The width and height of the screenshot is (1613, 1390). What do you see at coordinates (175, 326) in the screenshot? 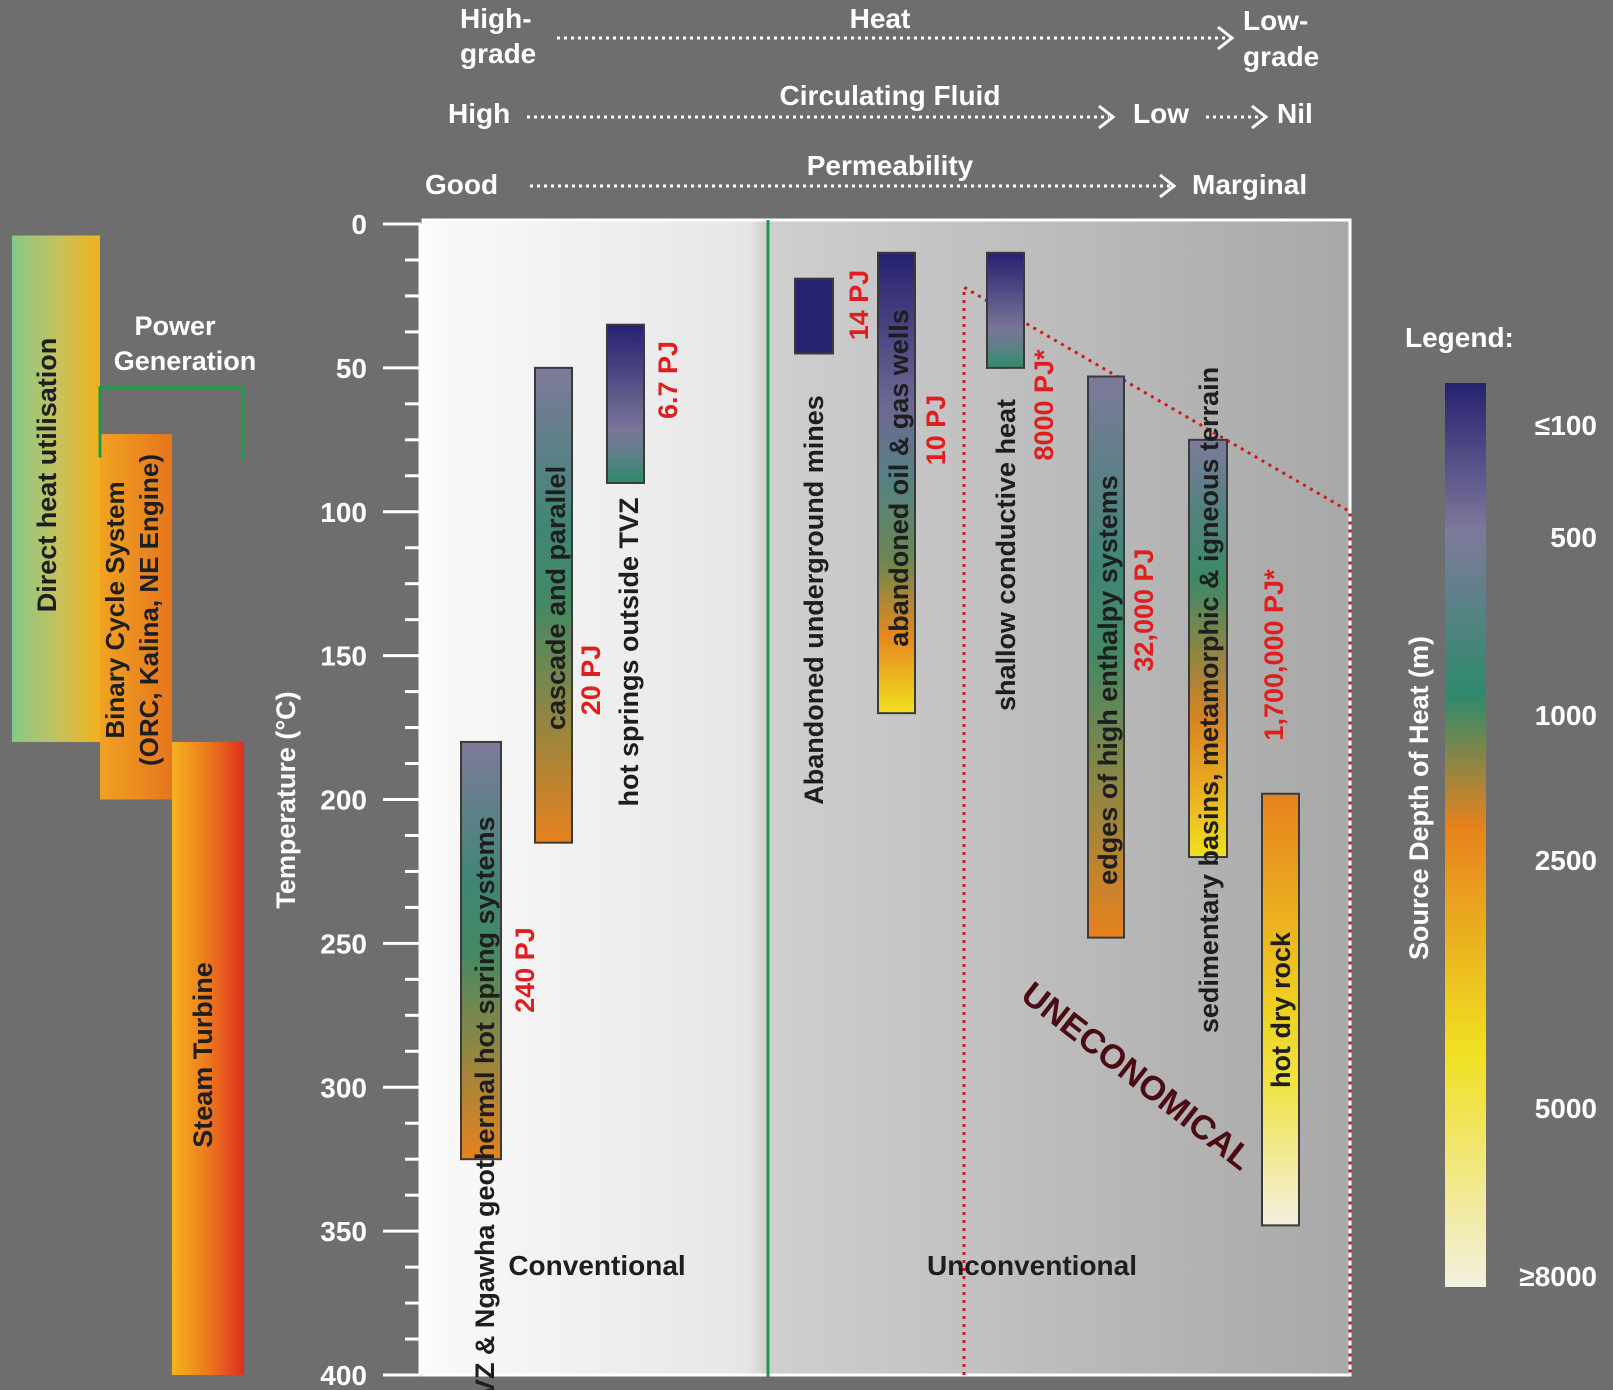
I see `power-generation-label: Power` at bounding box center [175, 326].